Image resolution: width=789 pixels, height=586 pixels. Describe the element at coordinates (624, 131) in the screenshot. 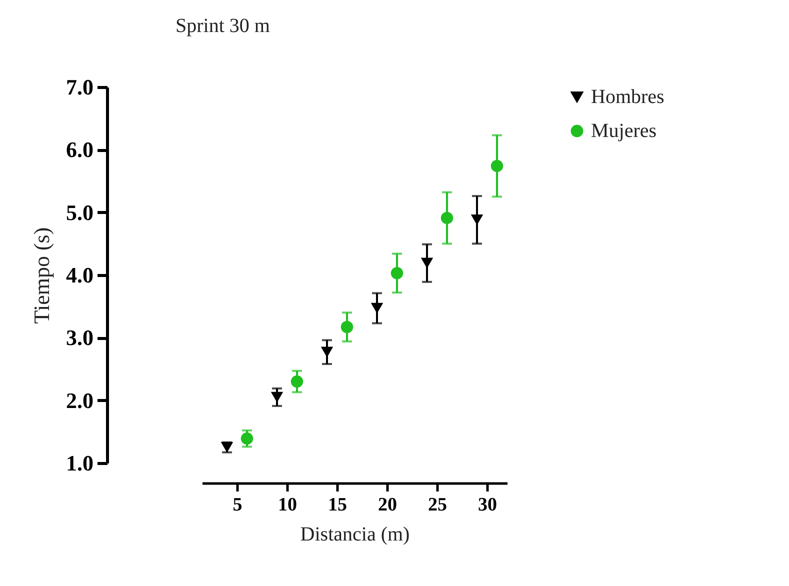

I see `legend-label: Mujeres` at that location.